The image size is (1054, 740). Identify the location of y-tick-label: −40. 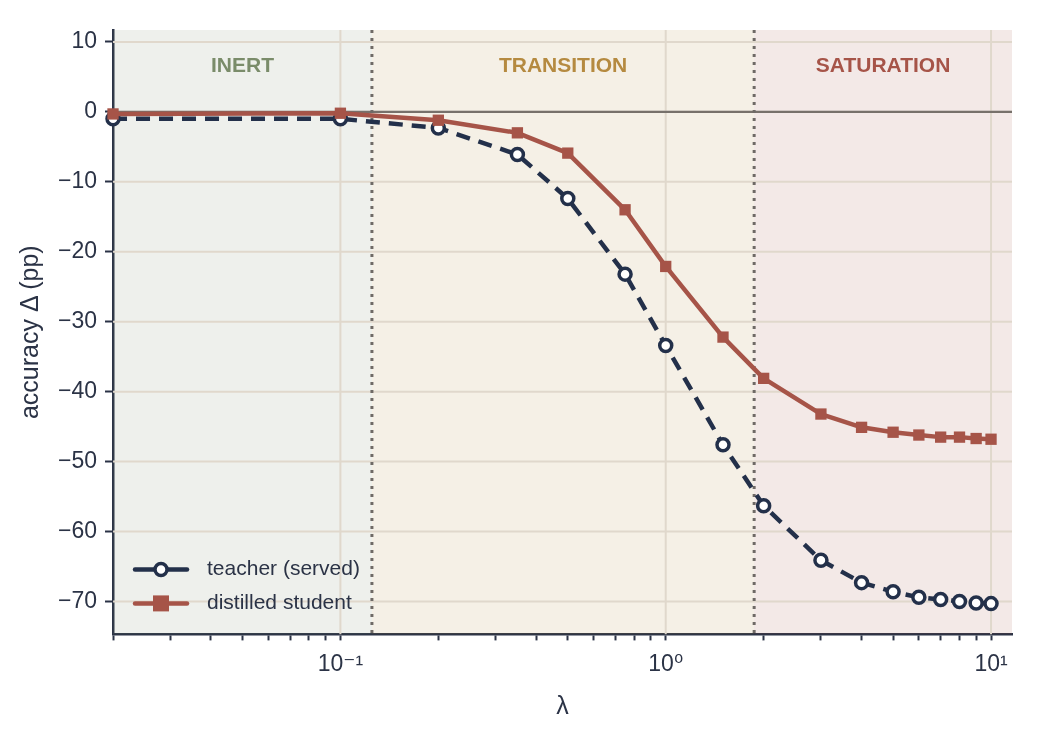
(78, 390).